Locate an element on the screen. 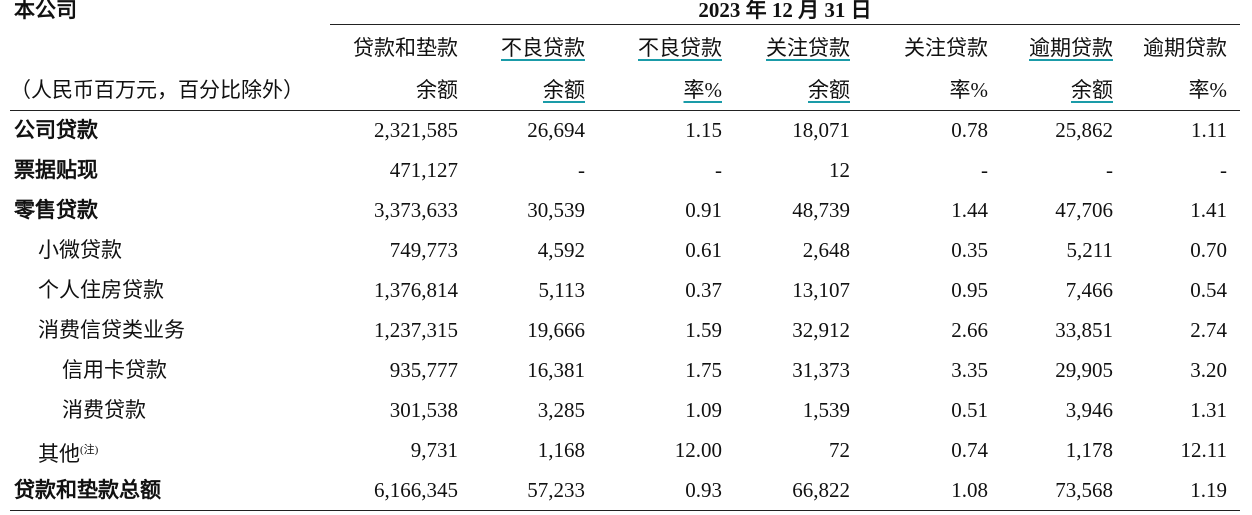  row-label: 小微贷款 is located at coordinates (80, 250).